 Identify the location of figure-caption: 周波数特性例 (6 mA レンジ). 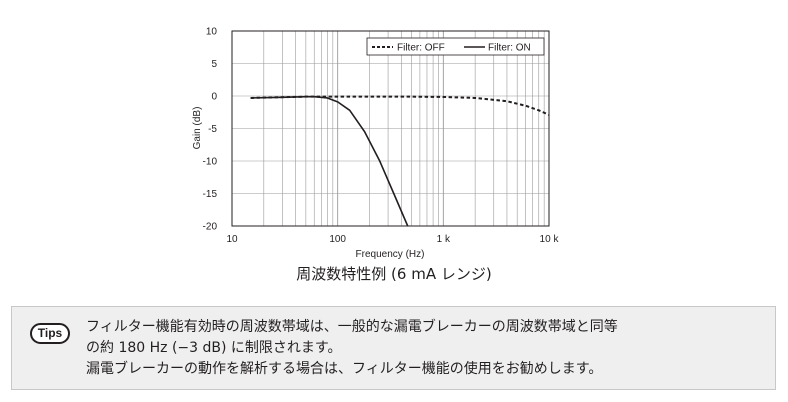
(394, 274).